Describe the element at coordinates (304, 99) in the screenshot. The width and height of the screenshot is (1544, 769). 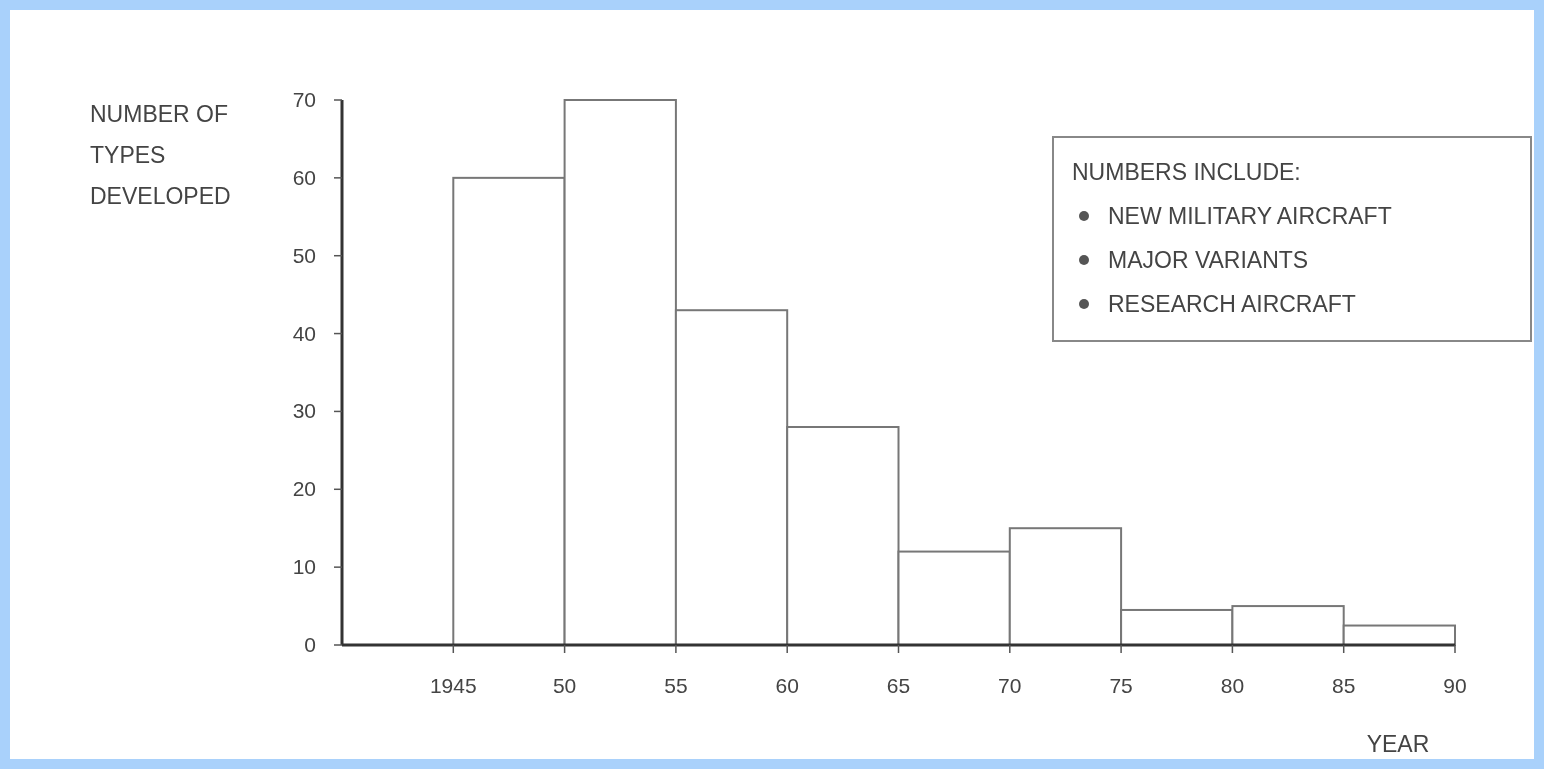
I see `y-tick-label: 70` at that location.